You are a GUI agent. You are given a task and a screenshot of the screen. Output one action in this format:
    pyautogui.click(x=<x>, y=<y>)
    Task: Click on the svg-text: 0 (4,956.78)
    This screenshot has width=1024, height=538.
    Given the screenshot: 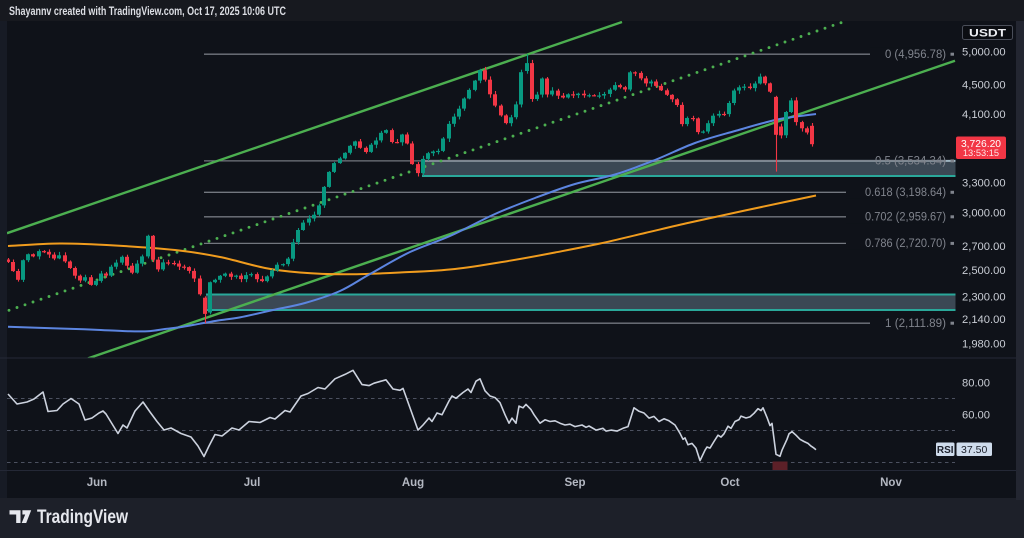 What is the action you would take?
    pyautogui.click(x=915, y=55)
    